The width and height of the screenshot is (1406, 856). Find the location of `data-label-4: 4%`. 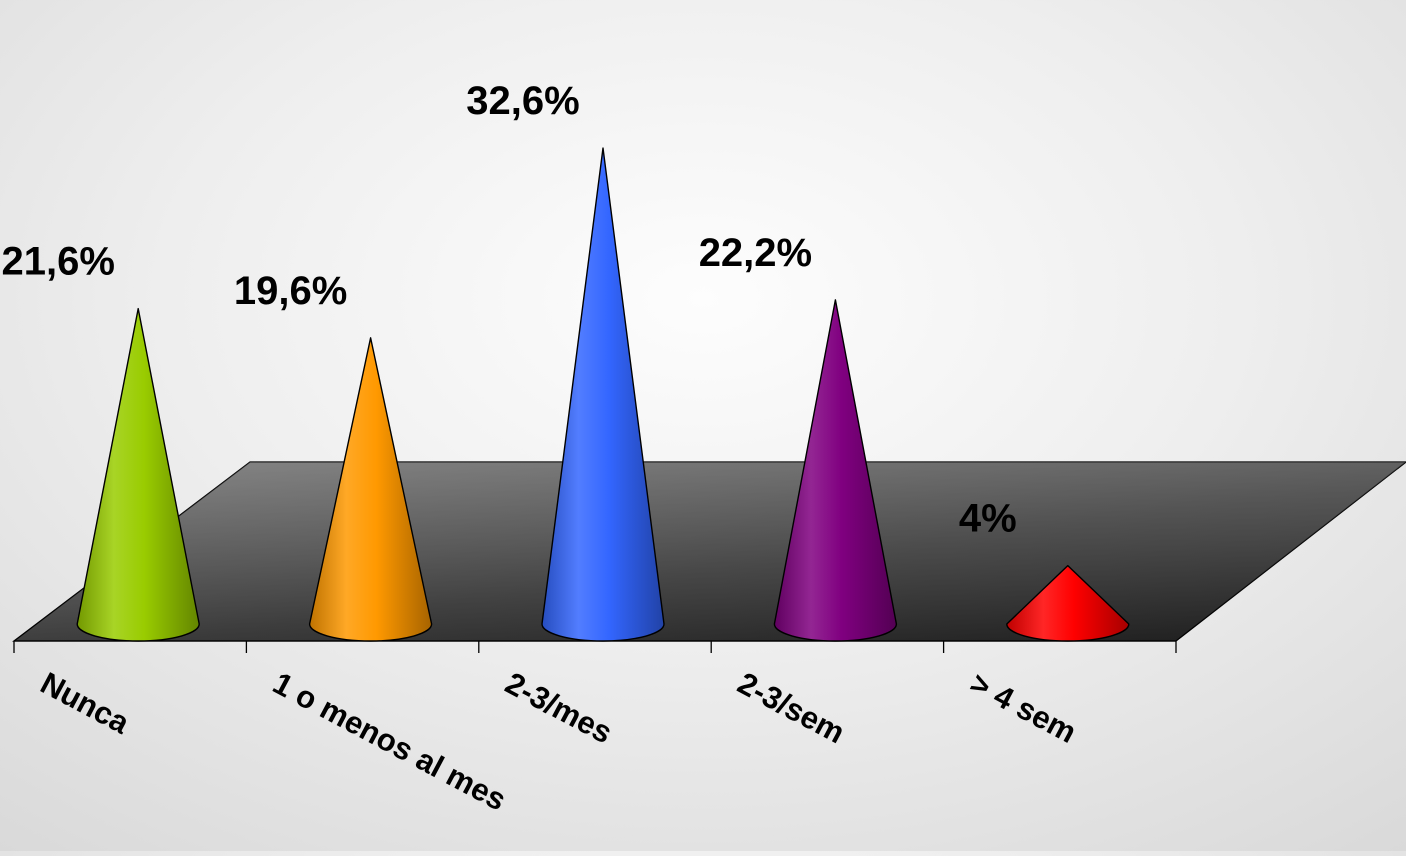

data-label-4: 4% is located at coordinates (988, 519).